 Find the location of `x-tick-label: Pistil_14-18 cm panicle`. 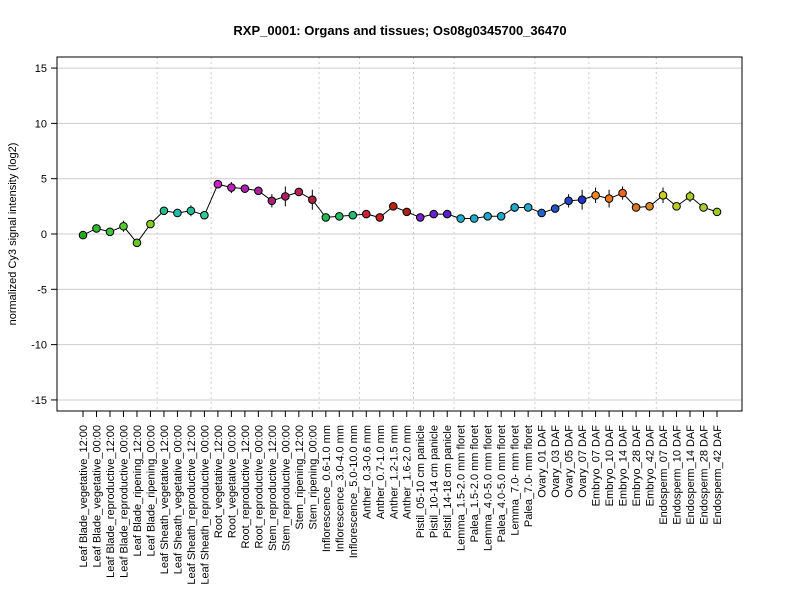

x-tick-label: Pistil_14-18 cm panicle is located at coordinates (448, 481).